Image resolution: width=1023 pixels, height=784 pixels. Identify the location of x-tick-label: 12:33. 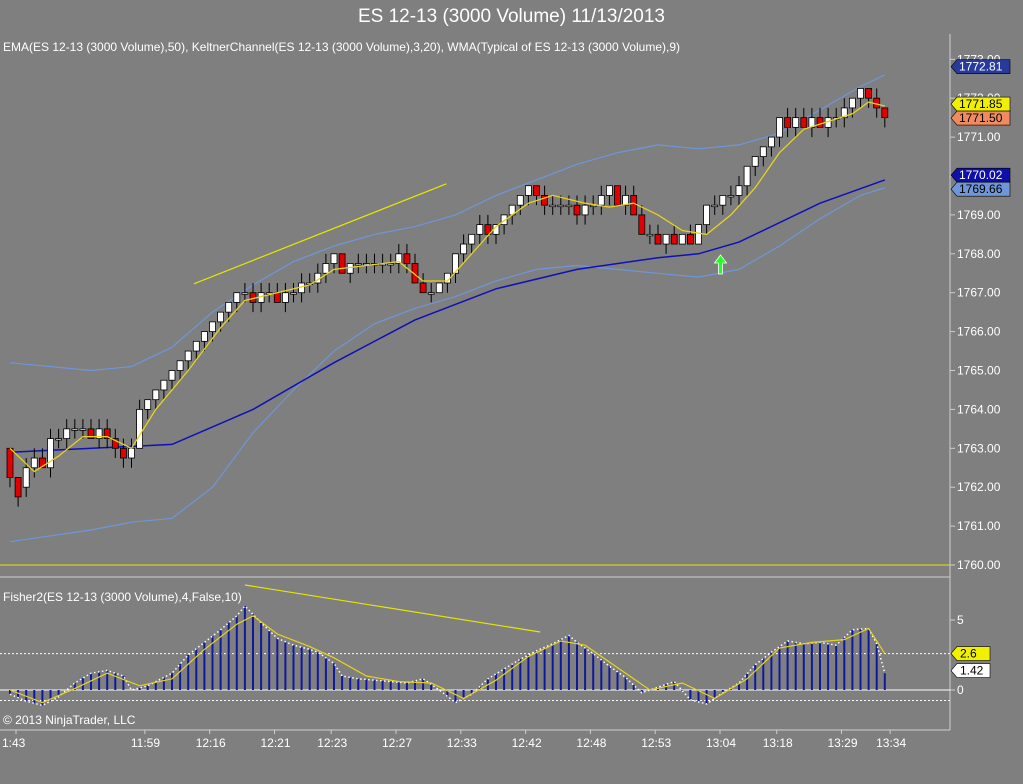
(462, 743).